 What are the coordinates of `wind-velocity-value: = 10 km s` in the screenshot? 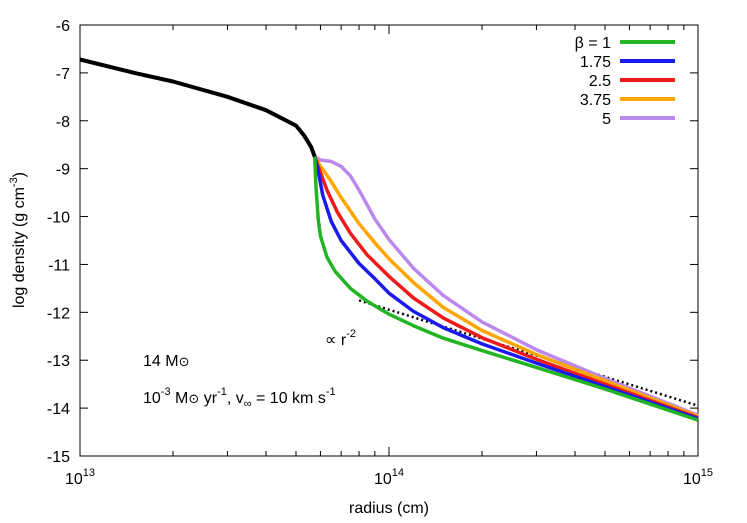 It's located at (289, 398).